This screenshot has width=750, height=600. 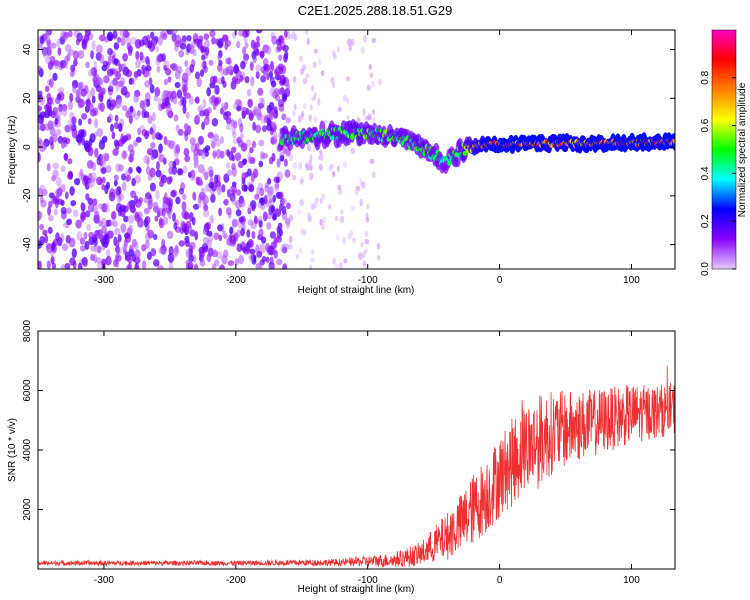 I want to click on snr-y-label: SNR (10 * v/v), so click(x=12, y=450).